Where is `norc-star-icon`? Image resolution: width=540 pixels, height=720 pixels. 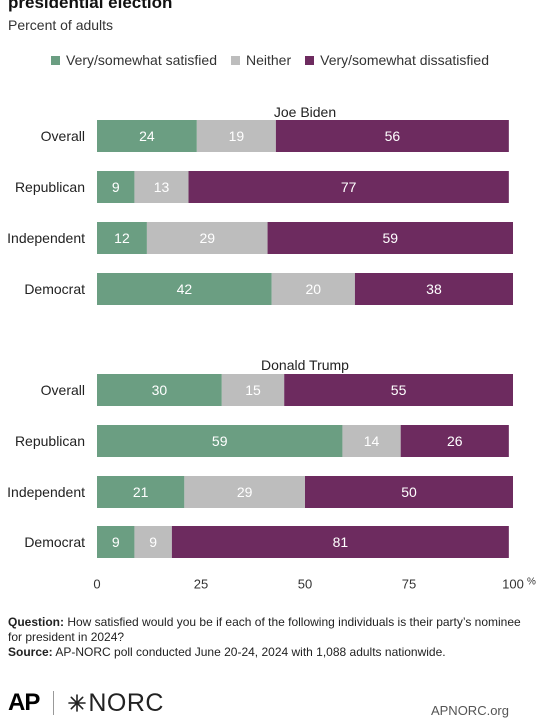
norc-star-icon is located at coordinates (77, 703).